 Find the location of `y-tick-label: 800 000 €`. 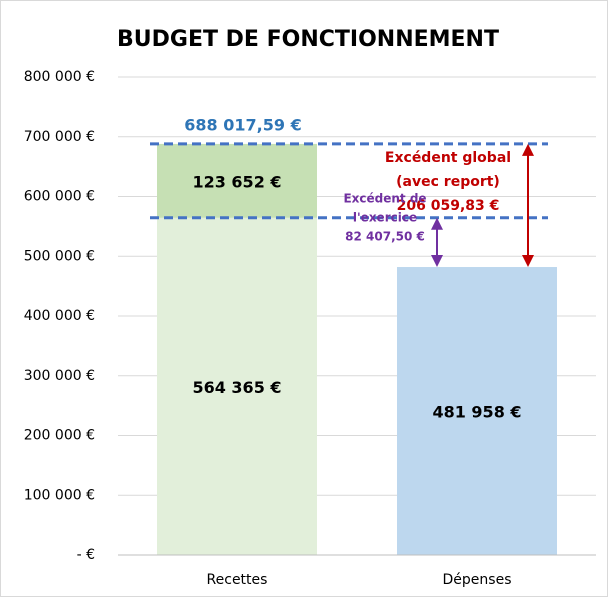

y-tick-label: 800 000 € is located at coordinates (59, 77).